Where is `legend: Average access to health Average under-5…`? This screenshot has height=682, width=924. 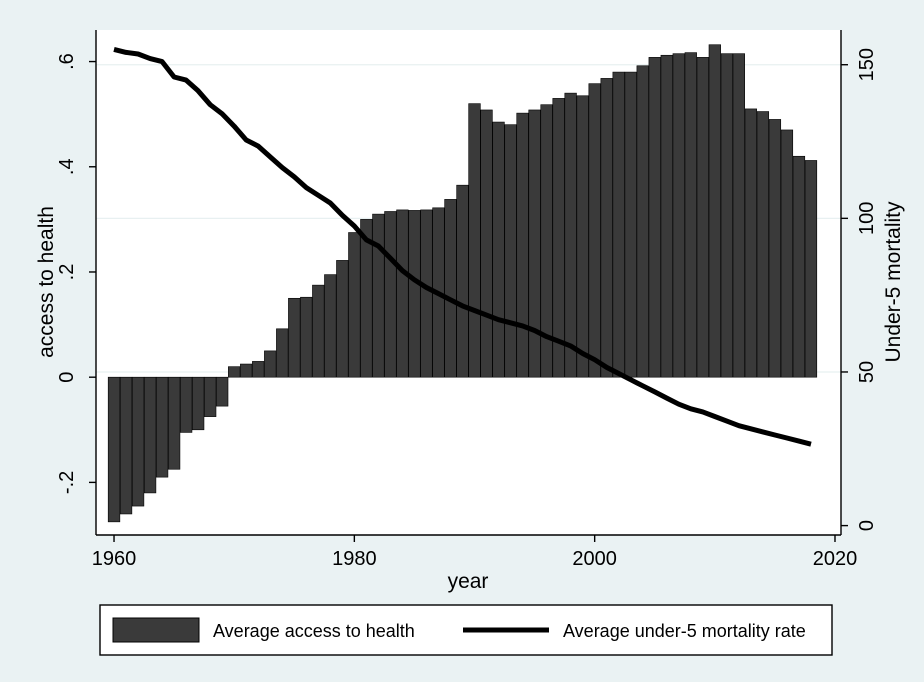 legend: Average access to health Average under-5… is located at coordinates (466, 630).